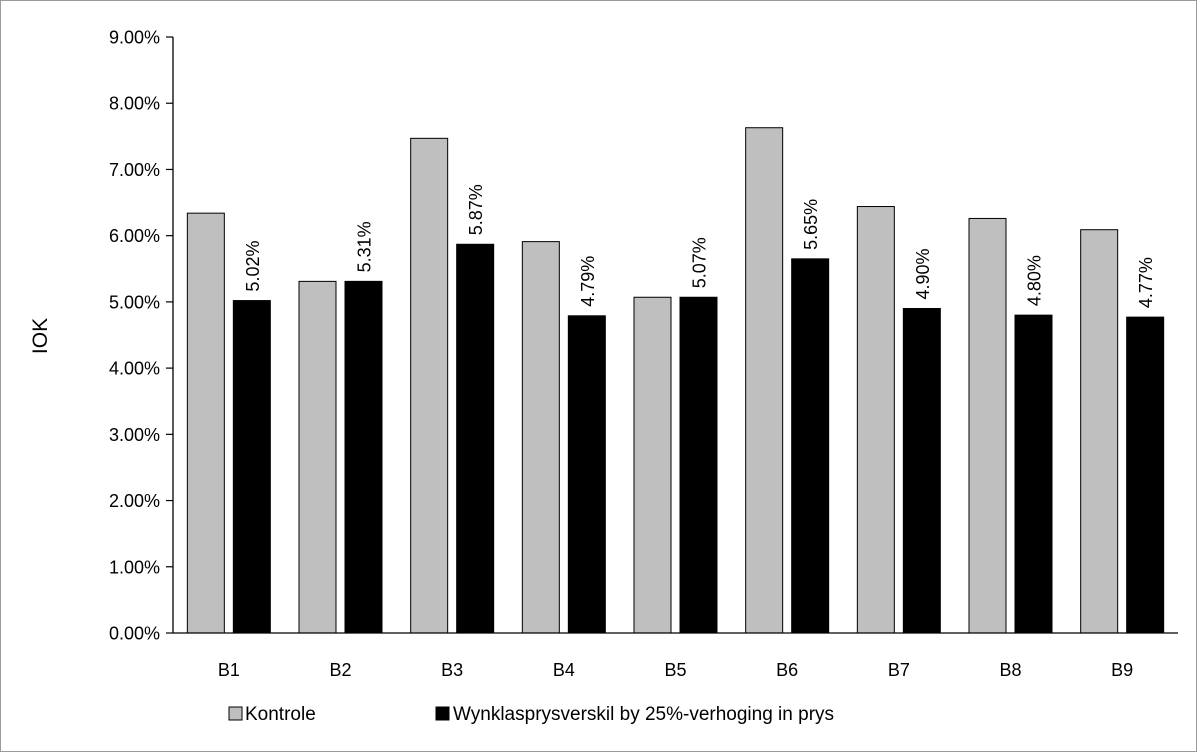  I want to click on bar-wynklas-b5, so click(698, 465).